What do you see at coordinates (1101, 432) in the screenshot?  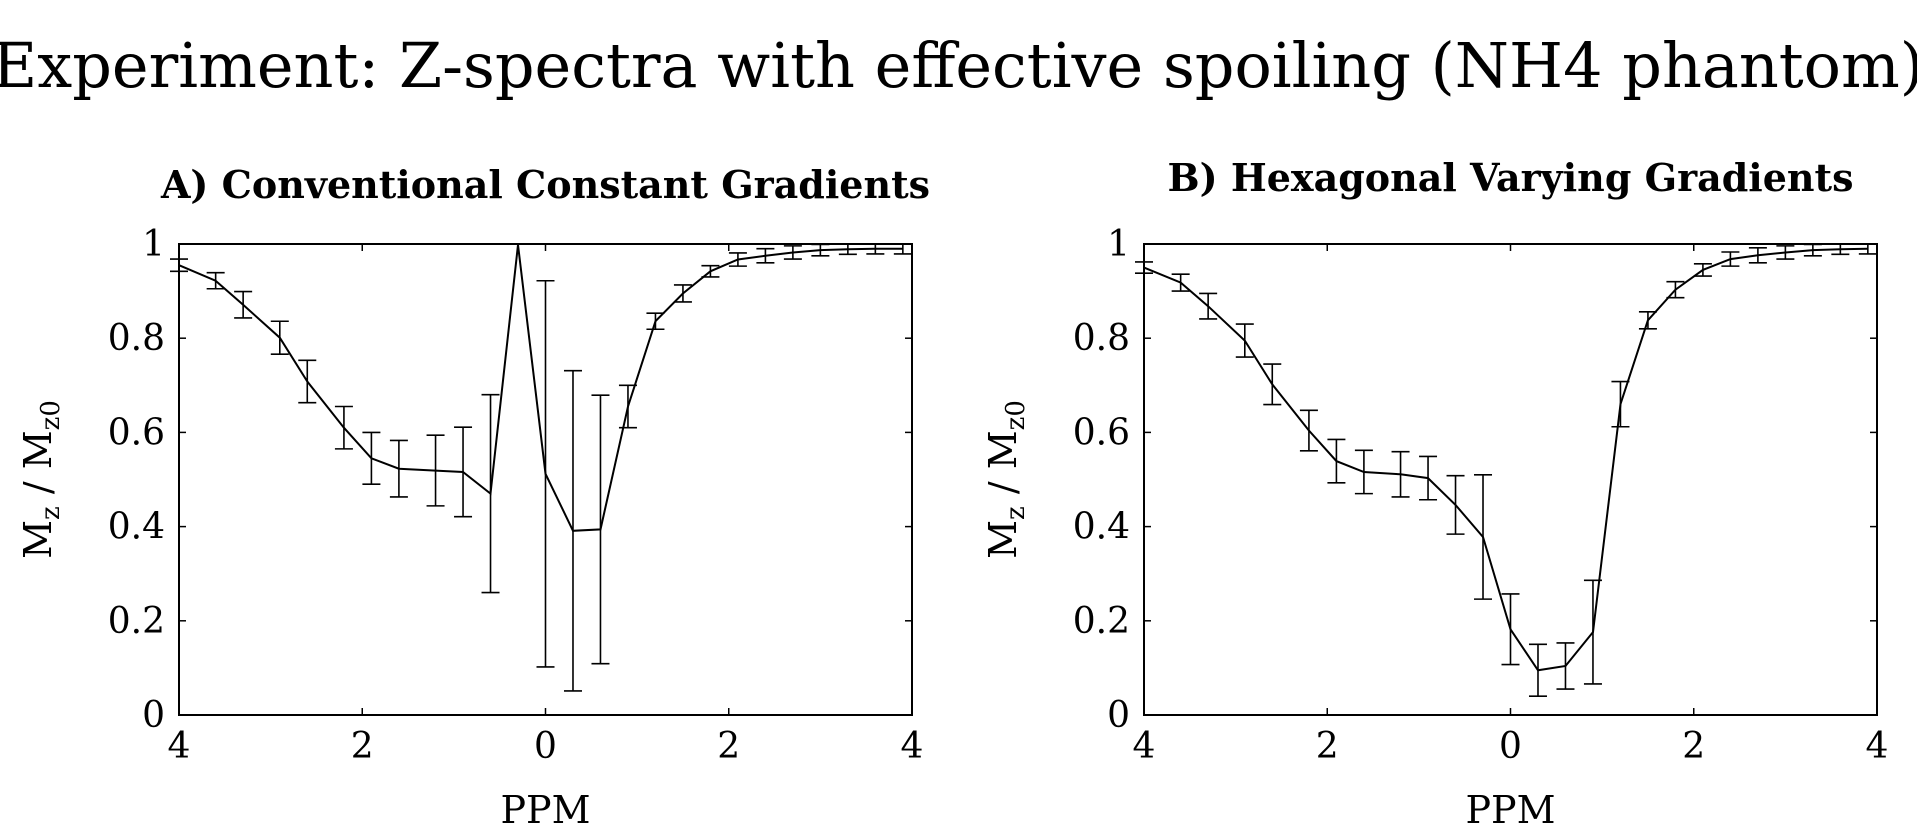 I see `chart-b-ytick-label: 0.6` at bounding box center [1101, 432].